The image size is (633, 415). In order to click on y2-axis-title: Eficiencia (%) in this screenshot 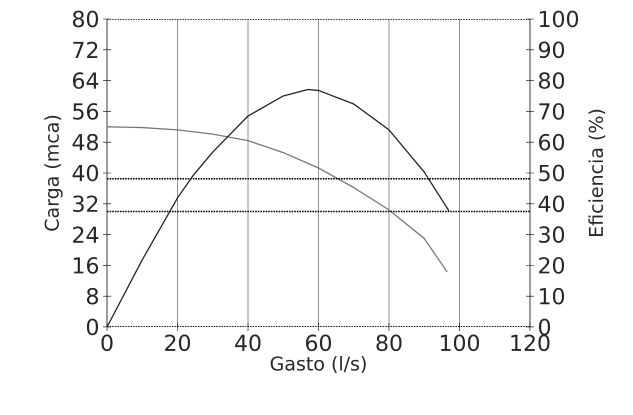, I will do `click(597, 173)`.